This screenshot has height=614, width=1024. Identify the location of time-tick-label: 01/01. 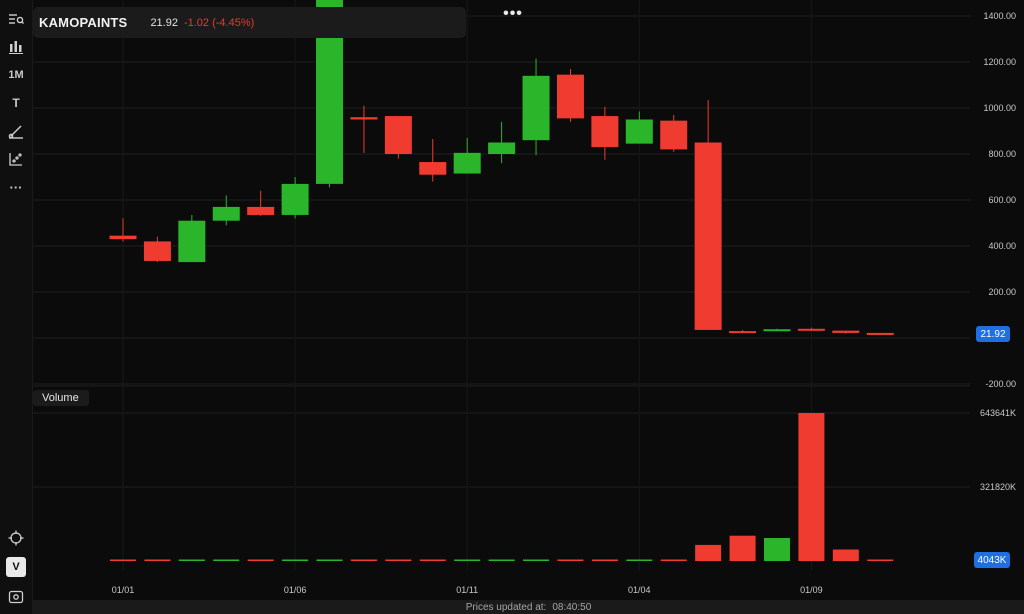
(123, 590).